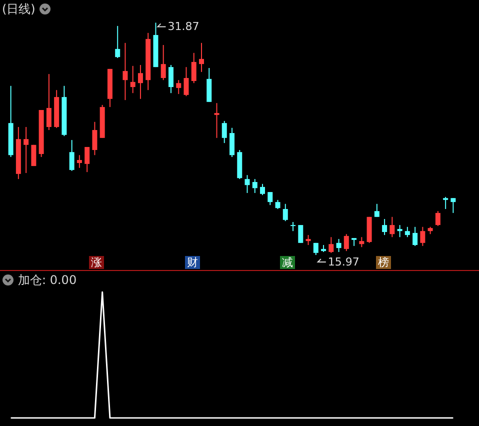 This screenshot has height=426, width=479. I want to click on chart-title: 加仓: 0.00, so click(47, 280).